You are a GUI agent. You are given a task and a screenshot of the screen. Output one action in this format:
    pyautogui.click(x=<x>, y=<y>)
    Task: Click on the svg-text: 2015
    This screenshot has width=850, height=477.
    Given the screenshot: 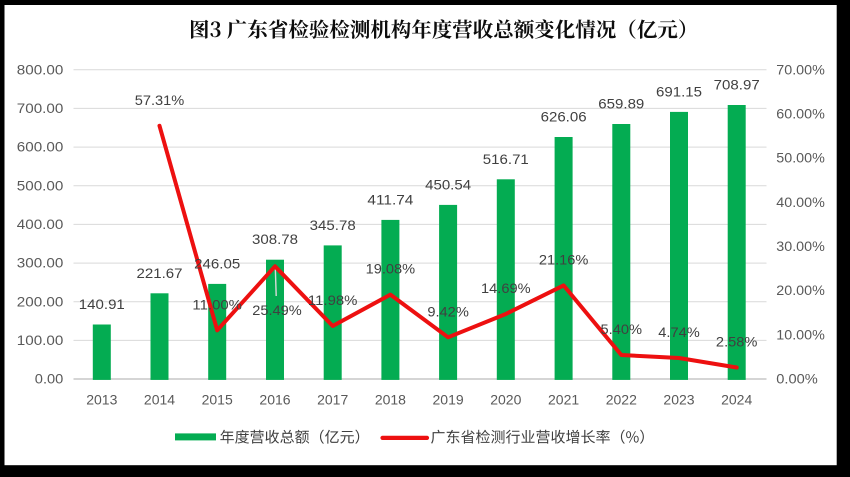 What is the action you would take?
    pyautogui.click(x=217, y=400)
    